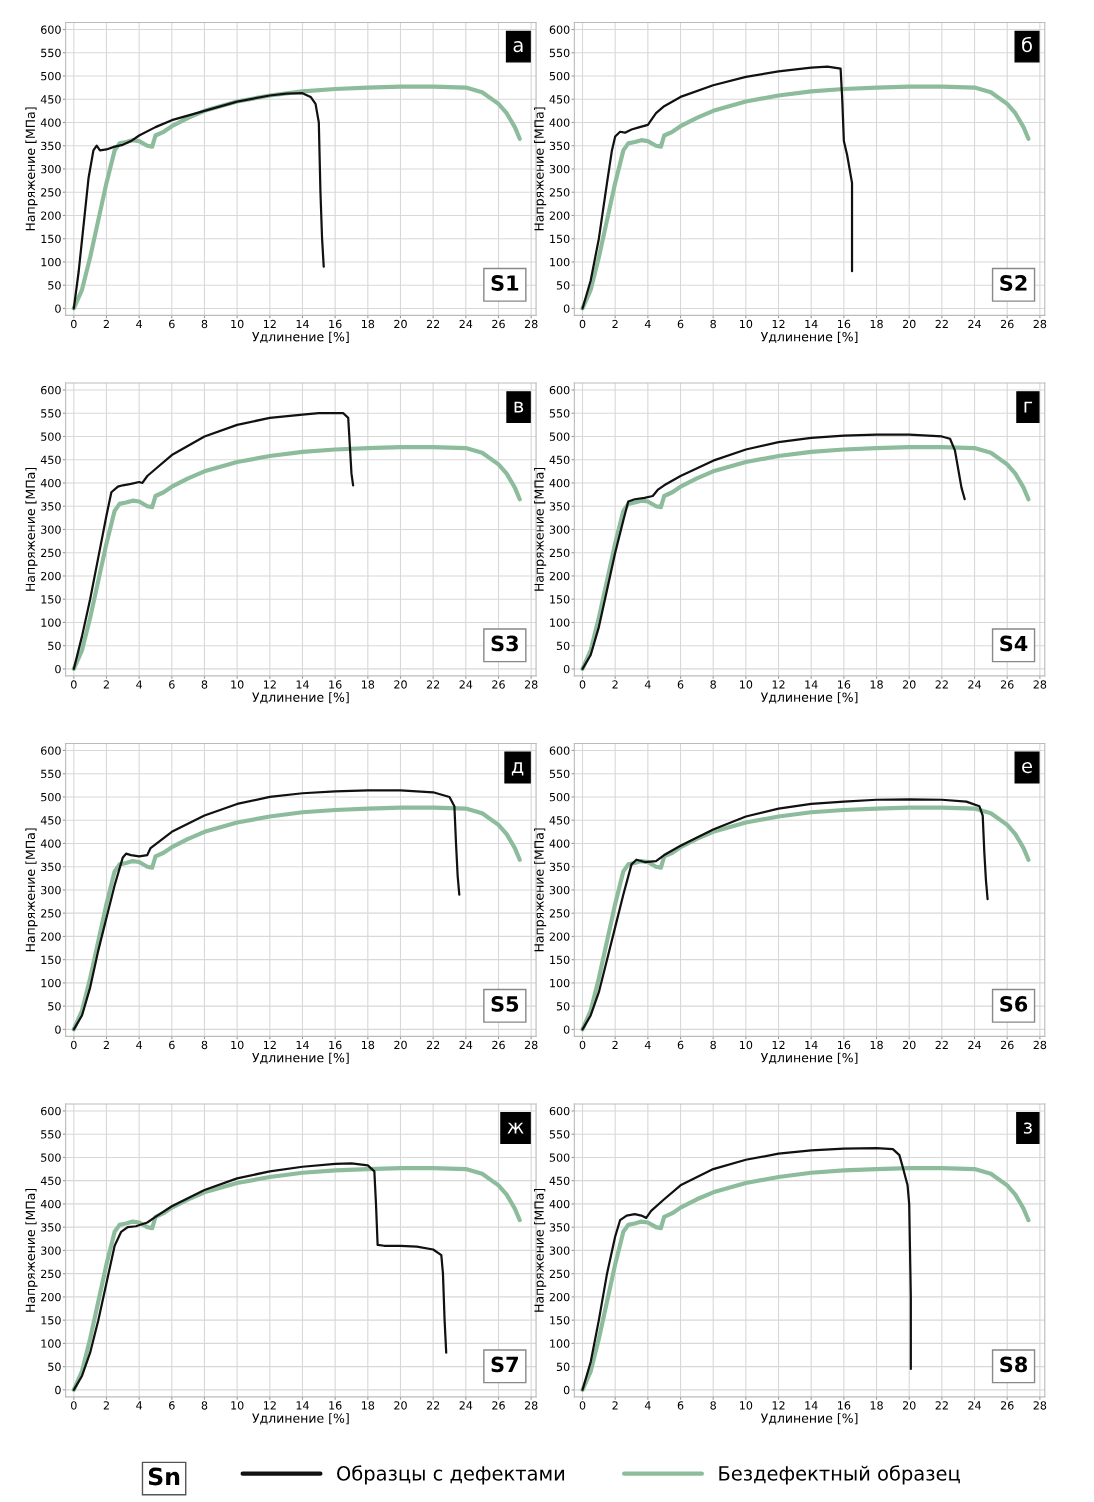 The image size is (1094, 1502). What do you see at coordinates (559, 215) in the screenshot?
I see `y-tick-label: 200` at bounding box center [559, 215].